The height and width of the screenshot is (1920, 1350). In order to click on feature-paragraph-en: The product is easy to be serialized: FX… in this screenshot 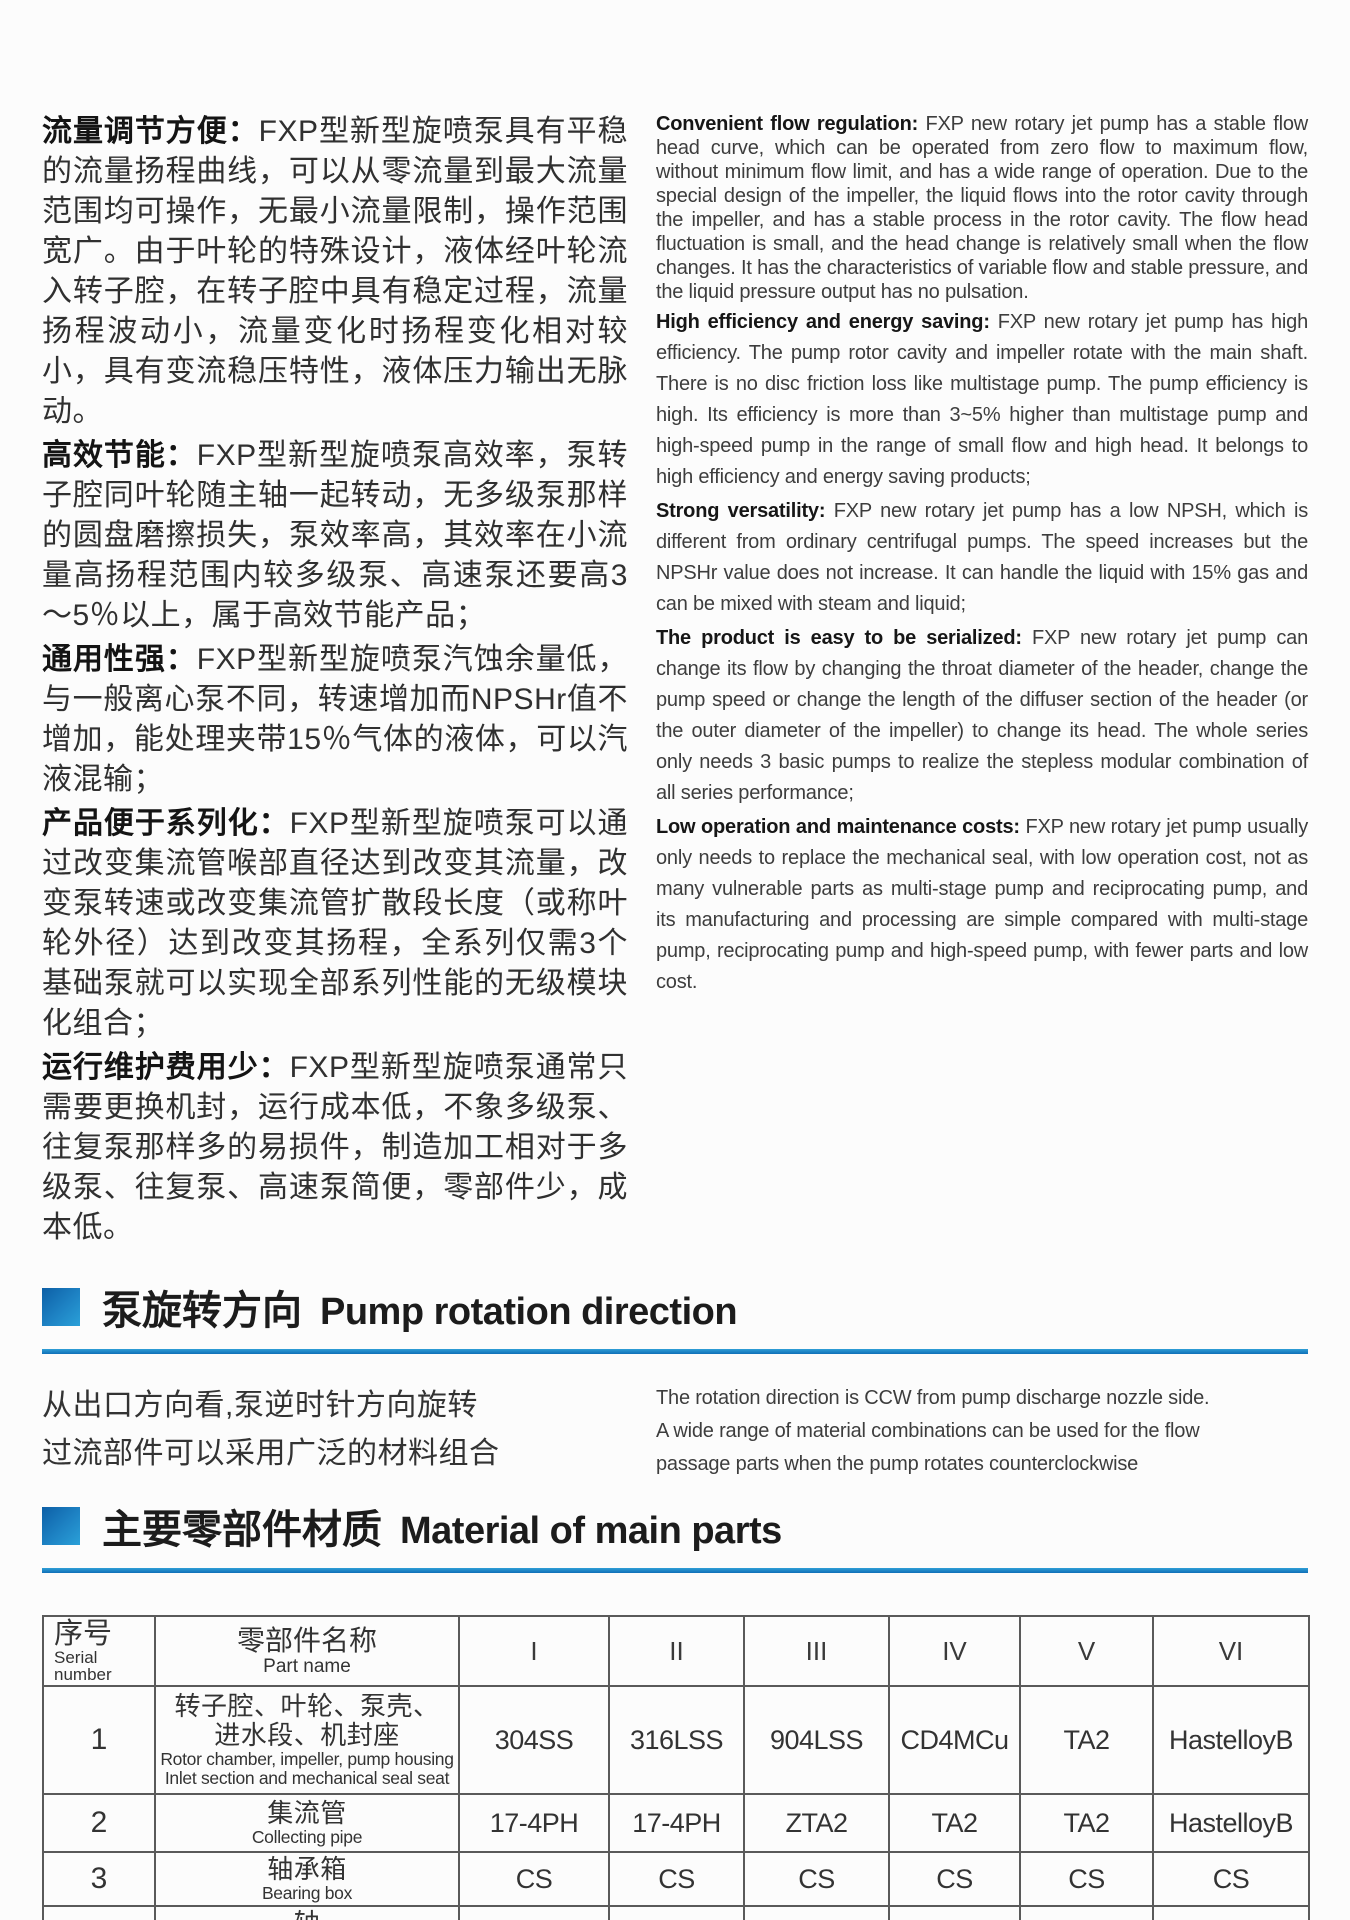, I will do `click(982, 715)`.